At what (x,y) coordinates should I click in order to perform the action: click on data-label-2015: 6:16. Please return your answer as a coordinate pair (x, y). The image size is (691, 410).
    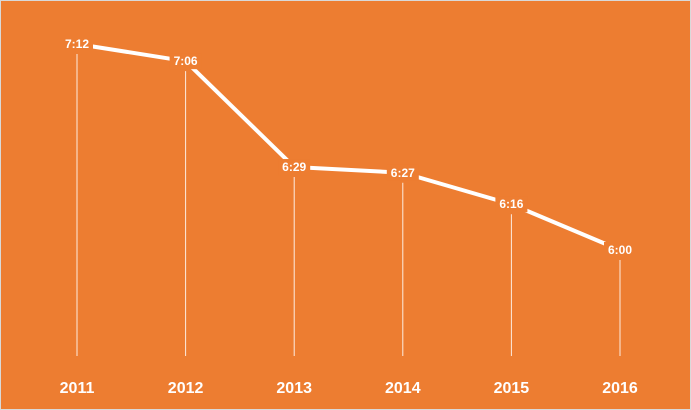
    Looking at the image, I should click on (511, 204).